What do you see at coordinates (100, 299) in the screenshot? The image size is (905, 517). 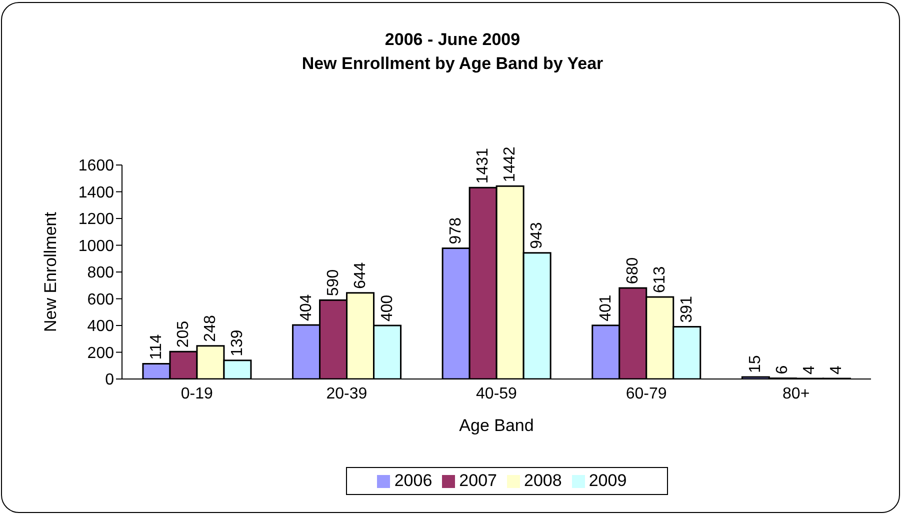 I see `y-tick-label: 600` at bounding box center [100, 299].